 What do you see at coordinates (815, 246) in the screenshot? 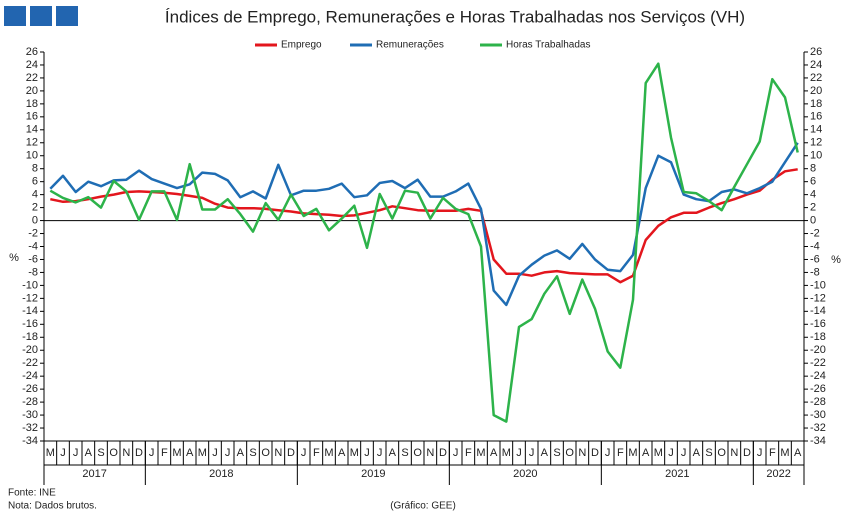
I see `y2-tick-label: -4` at bounding box center [815, 246].